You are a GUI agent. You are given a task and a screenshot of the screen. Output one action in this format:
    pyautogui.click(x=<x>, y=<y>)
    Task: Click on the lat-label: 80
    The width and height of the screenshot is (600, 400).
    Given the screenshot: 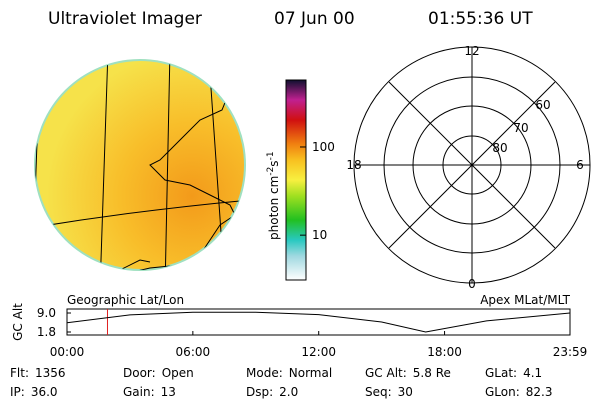 What is the action you would take?
    pyautogui.click(x=499, y=148)
    